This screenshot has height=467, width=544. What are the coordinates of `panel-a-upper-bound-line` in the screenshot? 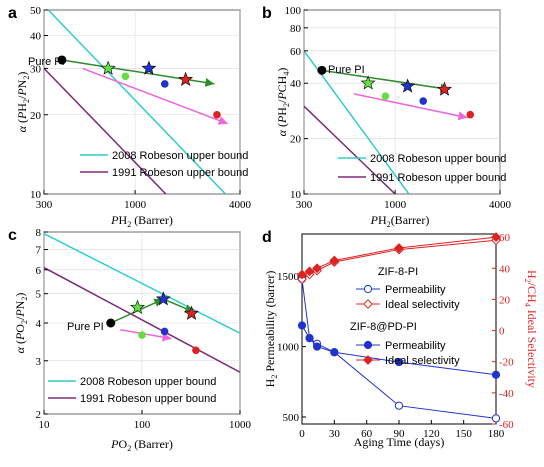 It's located at (105, 130).